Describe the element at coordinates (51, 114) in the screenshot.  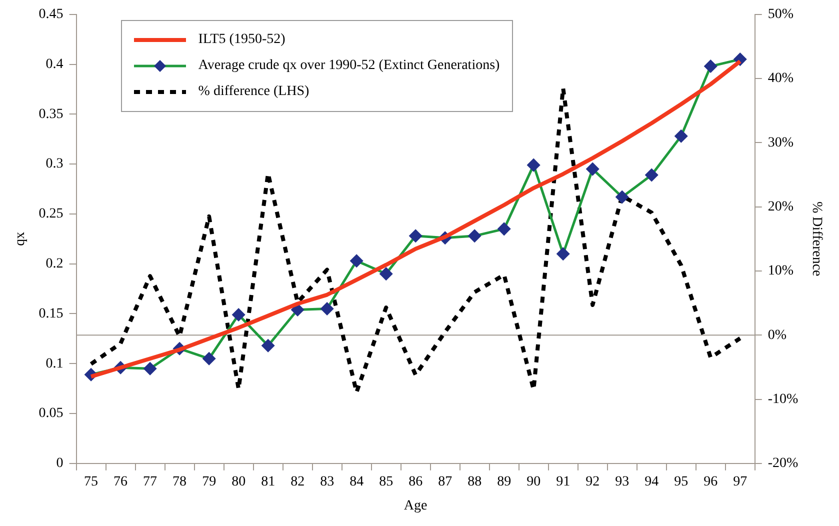
I see `y-tick-label: 0.35` at that location.